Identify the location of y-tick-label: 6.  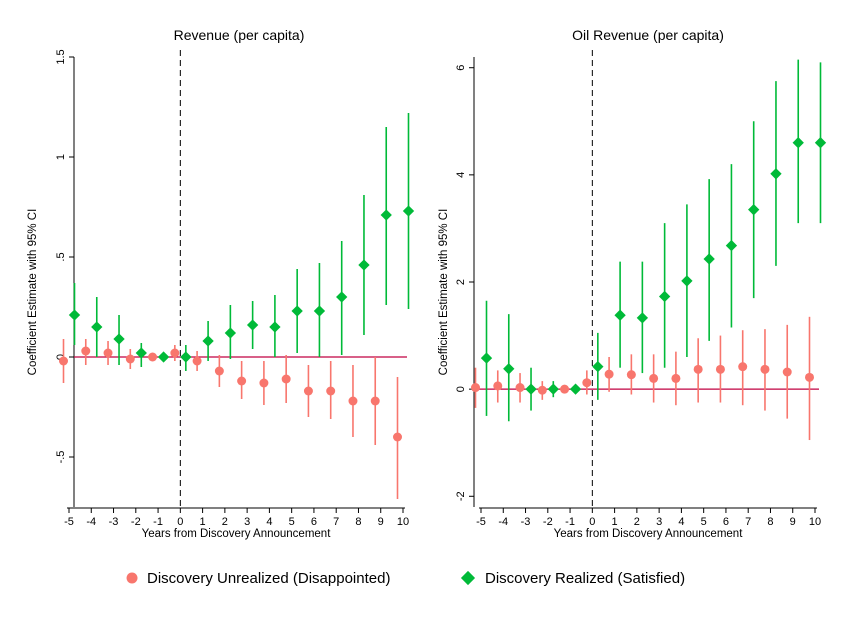
(461, 68).